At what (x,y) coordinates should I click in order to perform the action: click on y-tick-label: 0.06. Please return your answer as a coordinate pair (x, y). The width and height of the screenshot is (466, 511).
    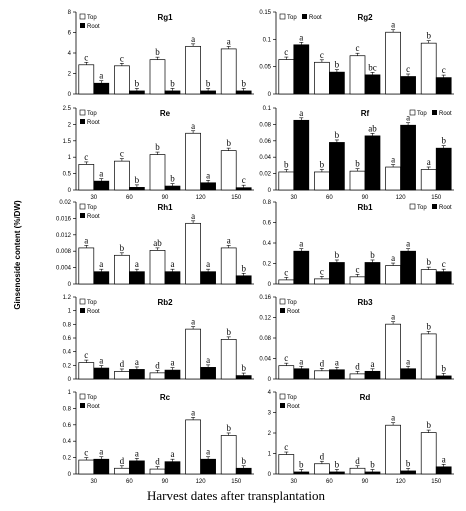
    Looking at the image, I should click on (265, 142).